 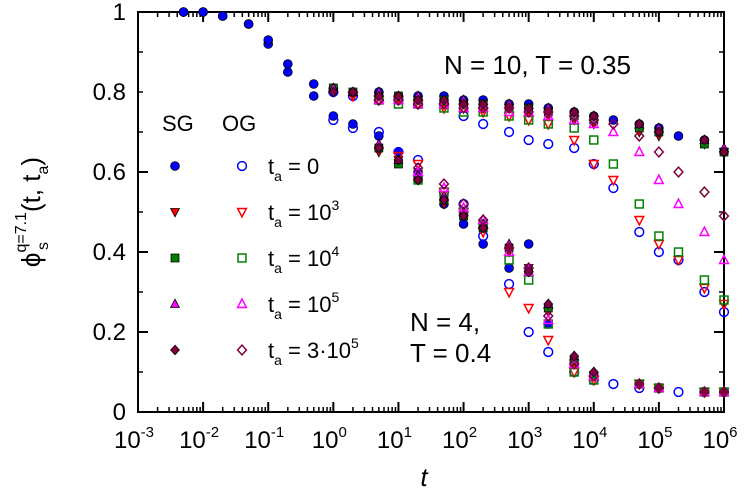 I want to click on annotation-n10: N = 10, T = 0.35, so click(x=537, y=65).